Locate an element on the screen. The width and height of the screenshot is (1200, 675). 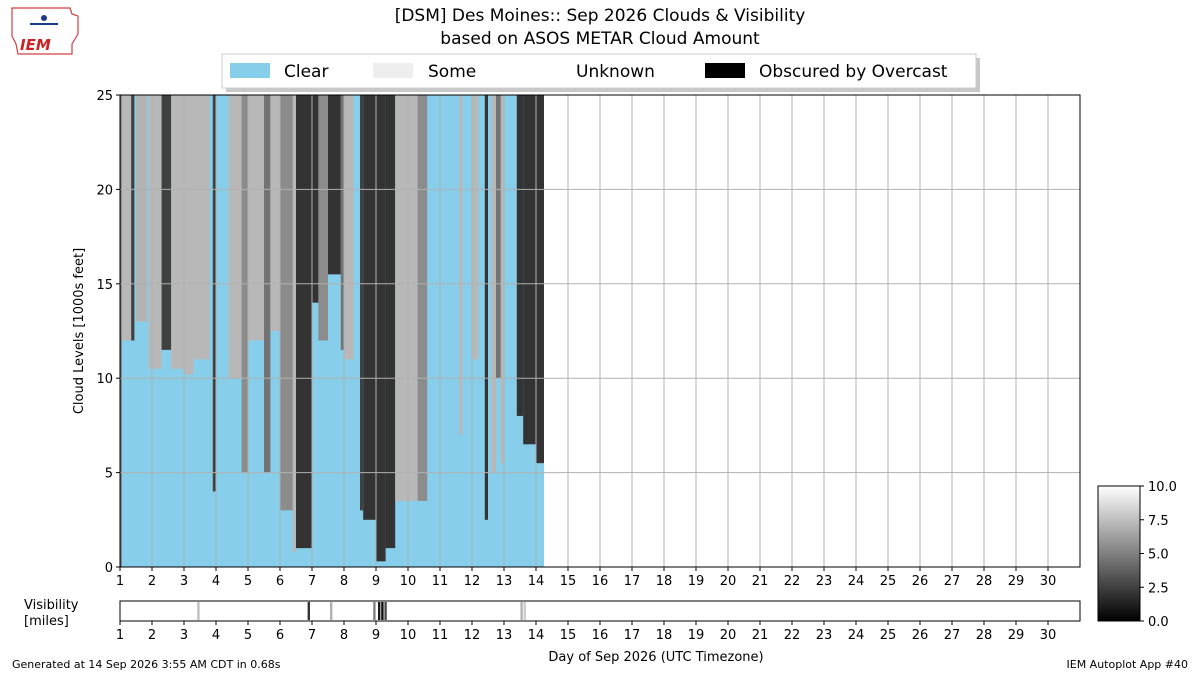
y-tick-label: 25 is located at coordinates (104, 96).